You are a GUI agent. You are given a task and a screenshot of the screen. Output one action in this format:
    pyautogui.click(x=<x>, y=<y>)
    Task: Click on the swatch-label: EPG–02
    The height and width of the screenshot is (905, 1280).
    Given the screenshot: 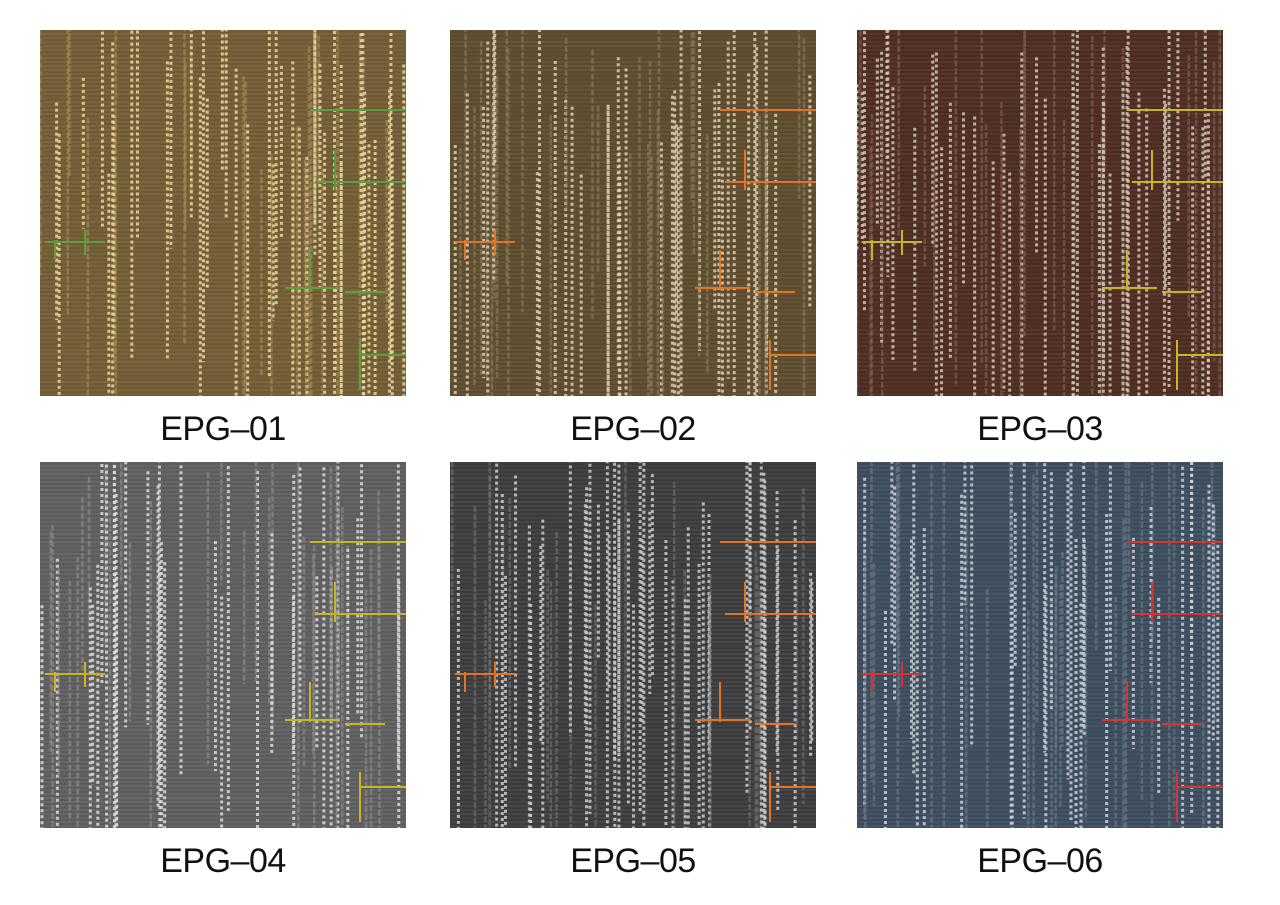 What is the action you would take?
    pyautogui.click(x=633, y=429)
    